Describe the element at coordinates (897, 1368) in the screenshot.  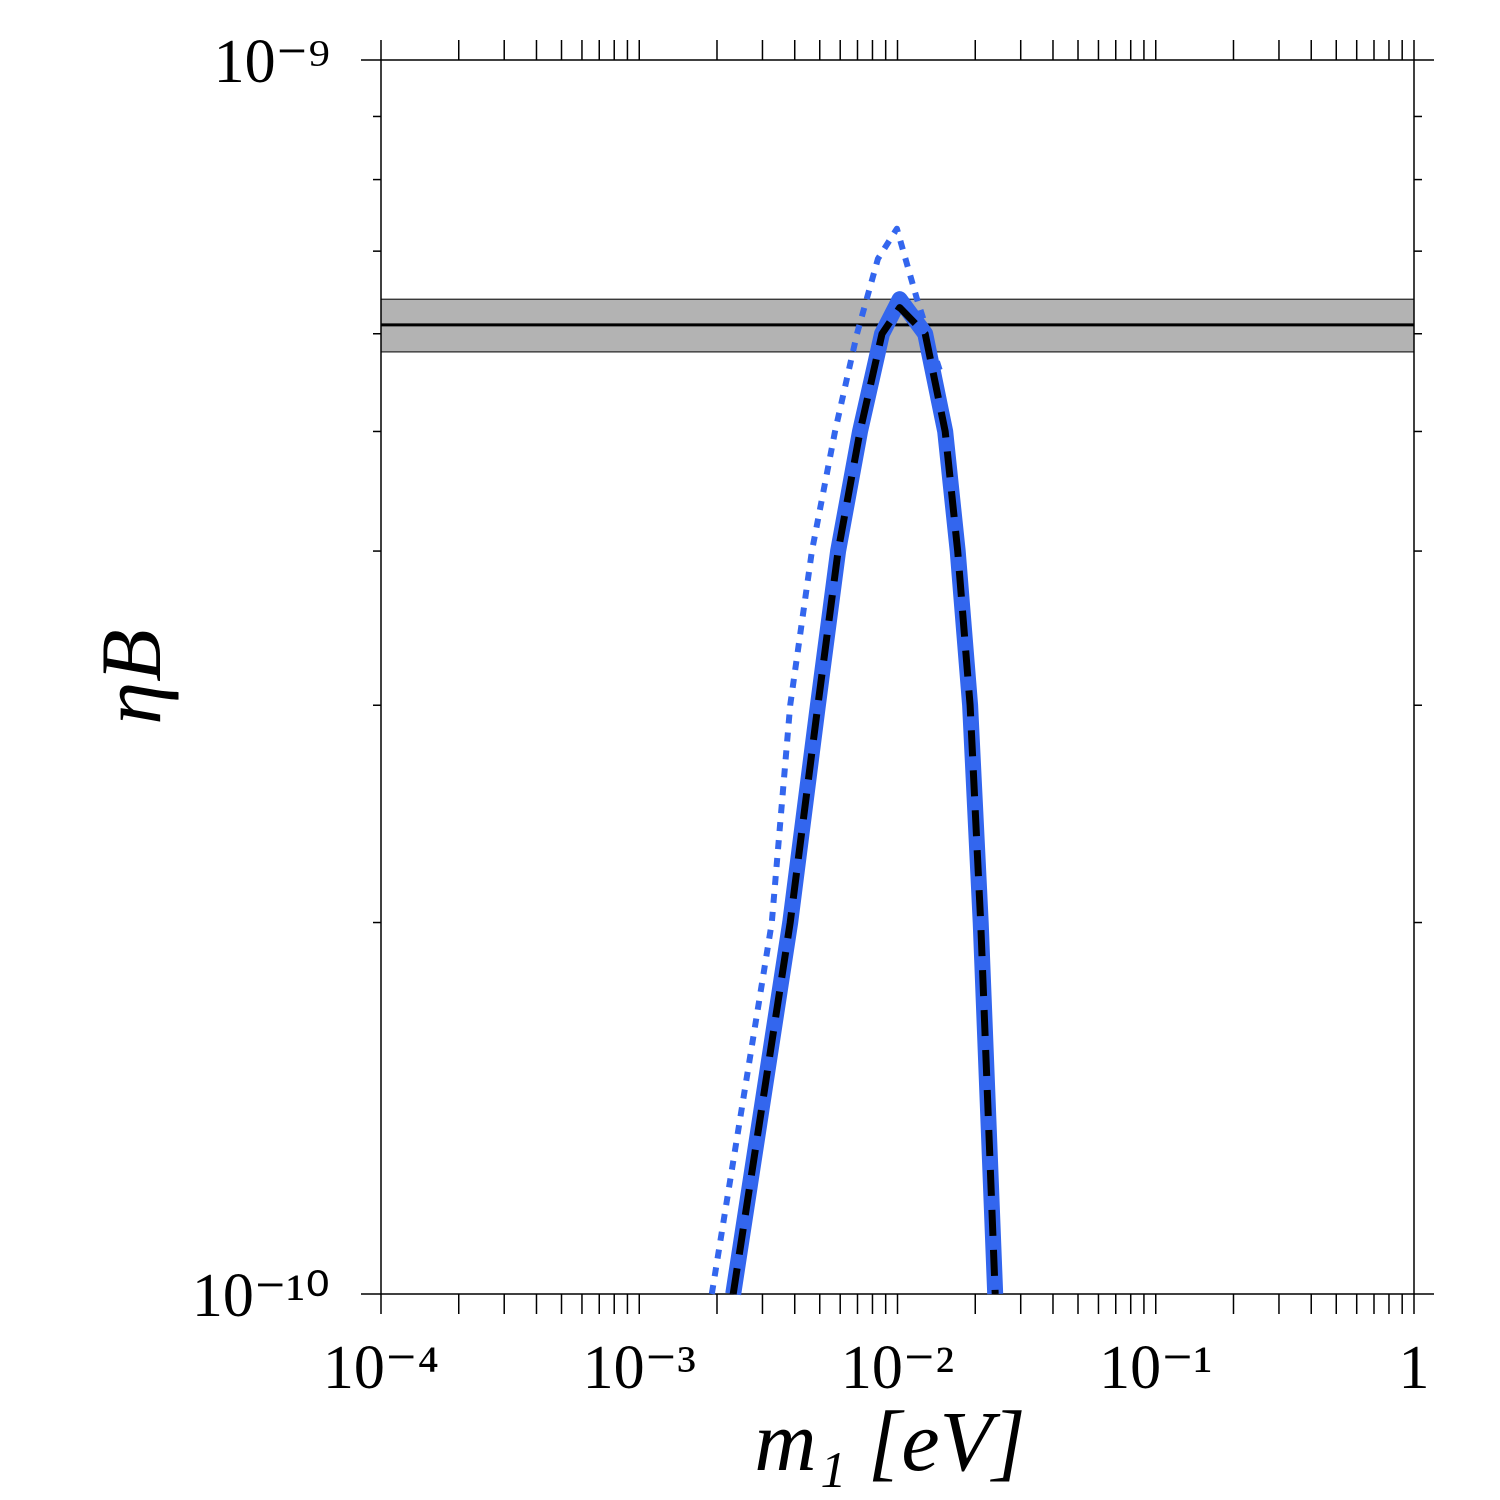
I see `x-tick-label: 10⁻²` at that location.